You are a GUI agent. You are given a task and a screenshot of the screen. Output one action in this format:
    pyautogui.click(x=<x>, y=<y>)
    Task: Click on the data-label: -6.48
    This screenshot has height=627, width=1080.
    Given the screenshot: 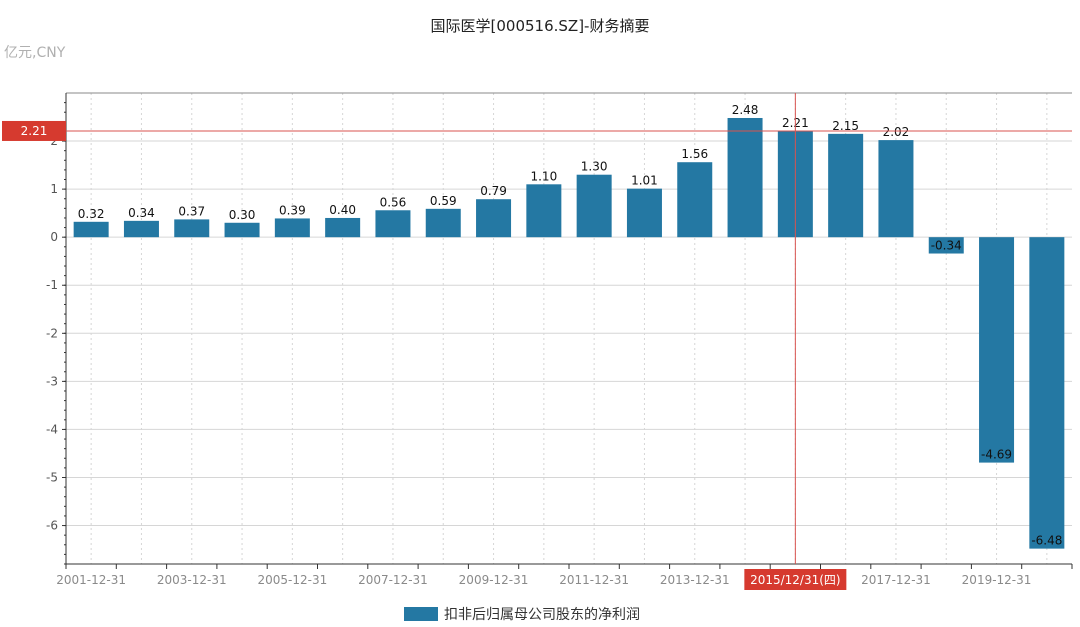 What is the action you would take?
    pyautogui.click(x=1046, y=541)
    